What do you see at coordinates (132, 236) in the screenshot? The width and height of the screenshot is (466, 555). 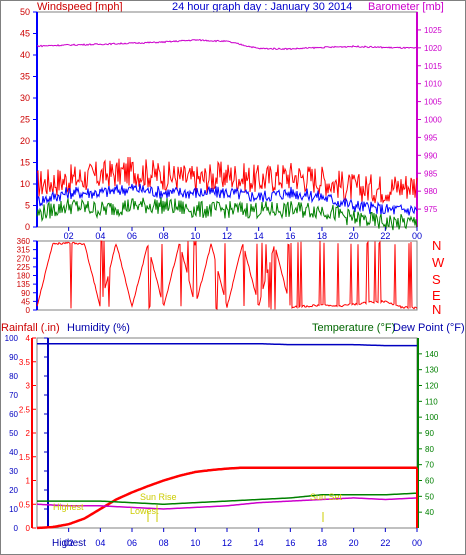 I see `wind-xtick-label-06: 06` at bounding box center [132, 236].